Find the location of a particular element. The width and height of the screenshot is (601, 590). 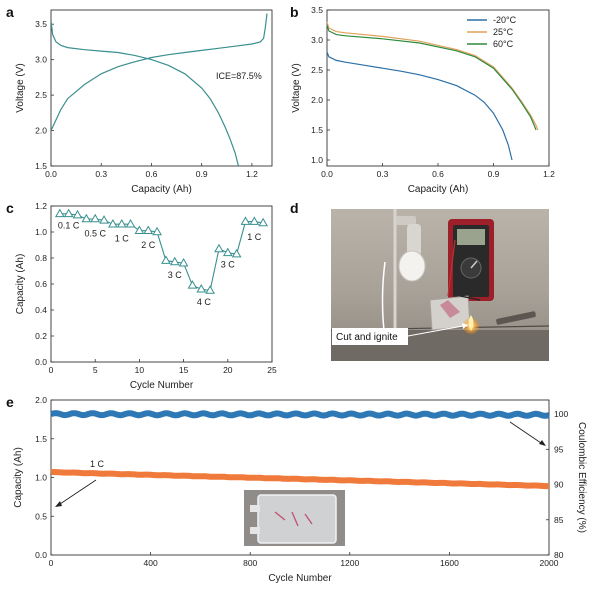

cell-marking is located at coordinates (450, 309).